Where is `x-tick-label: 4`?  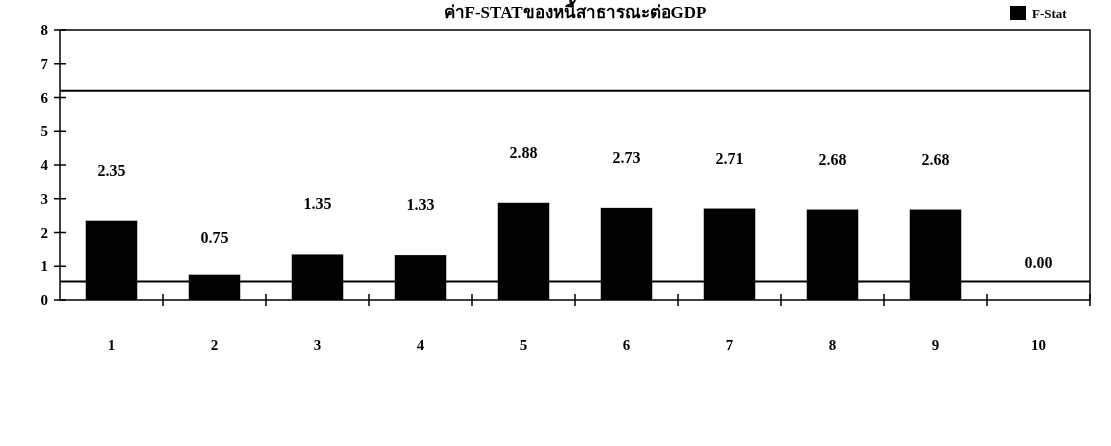 x-tick-label: 4 is located at coordinates (420, 345).